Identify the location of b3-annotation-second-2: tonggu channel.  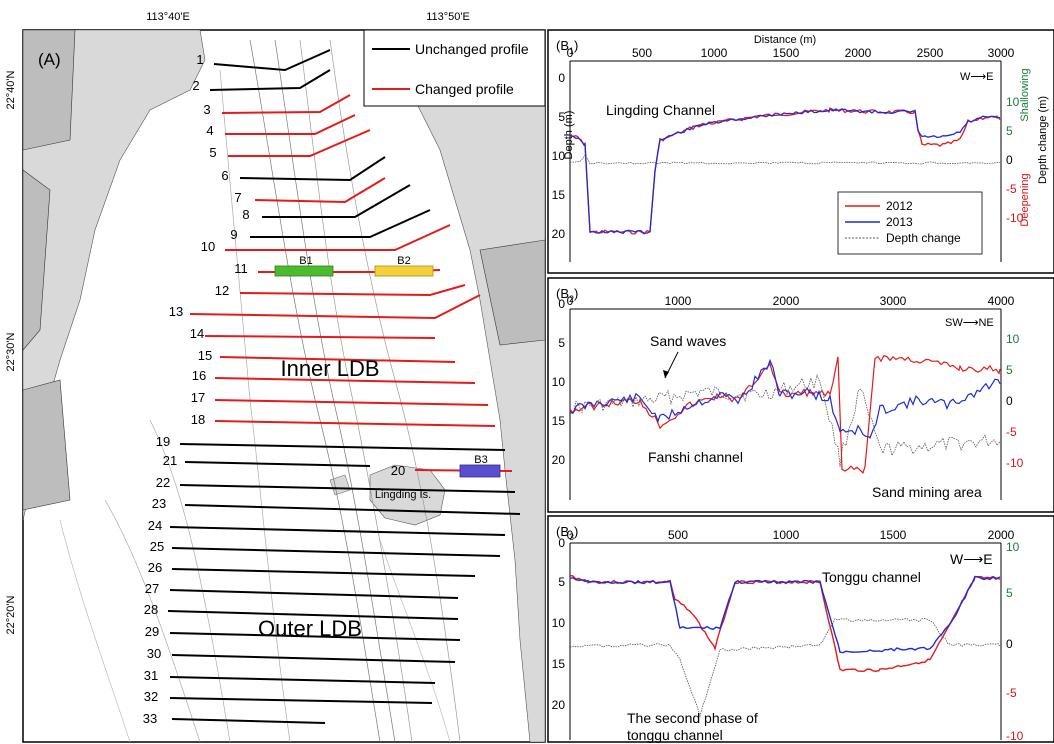
(675, 735).